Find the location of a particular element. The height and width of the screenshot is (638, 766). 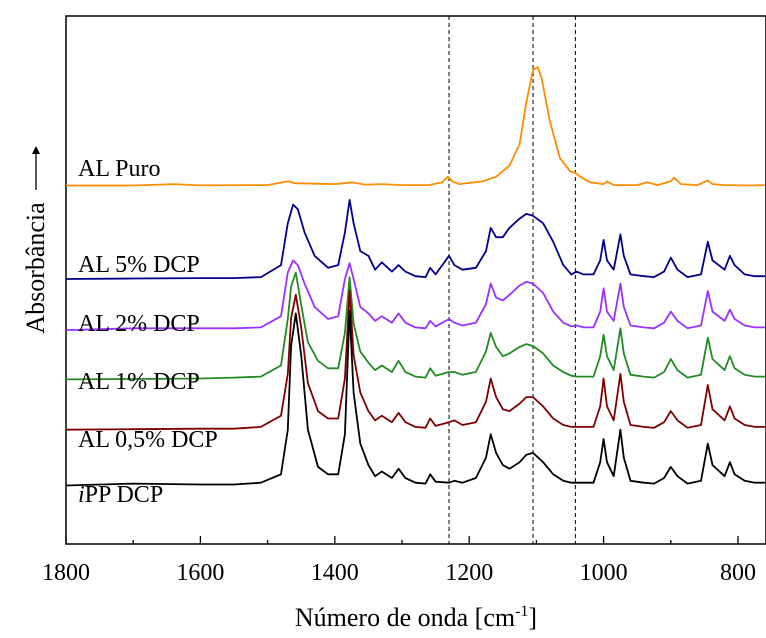

series-label-al-5-dcp: AL 5% DCP is located at coordinates (139, 265).